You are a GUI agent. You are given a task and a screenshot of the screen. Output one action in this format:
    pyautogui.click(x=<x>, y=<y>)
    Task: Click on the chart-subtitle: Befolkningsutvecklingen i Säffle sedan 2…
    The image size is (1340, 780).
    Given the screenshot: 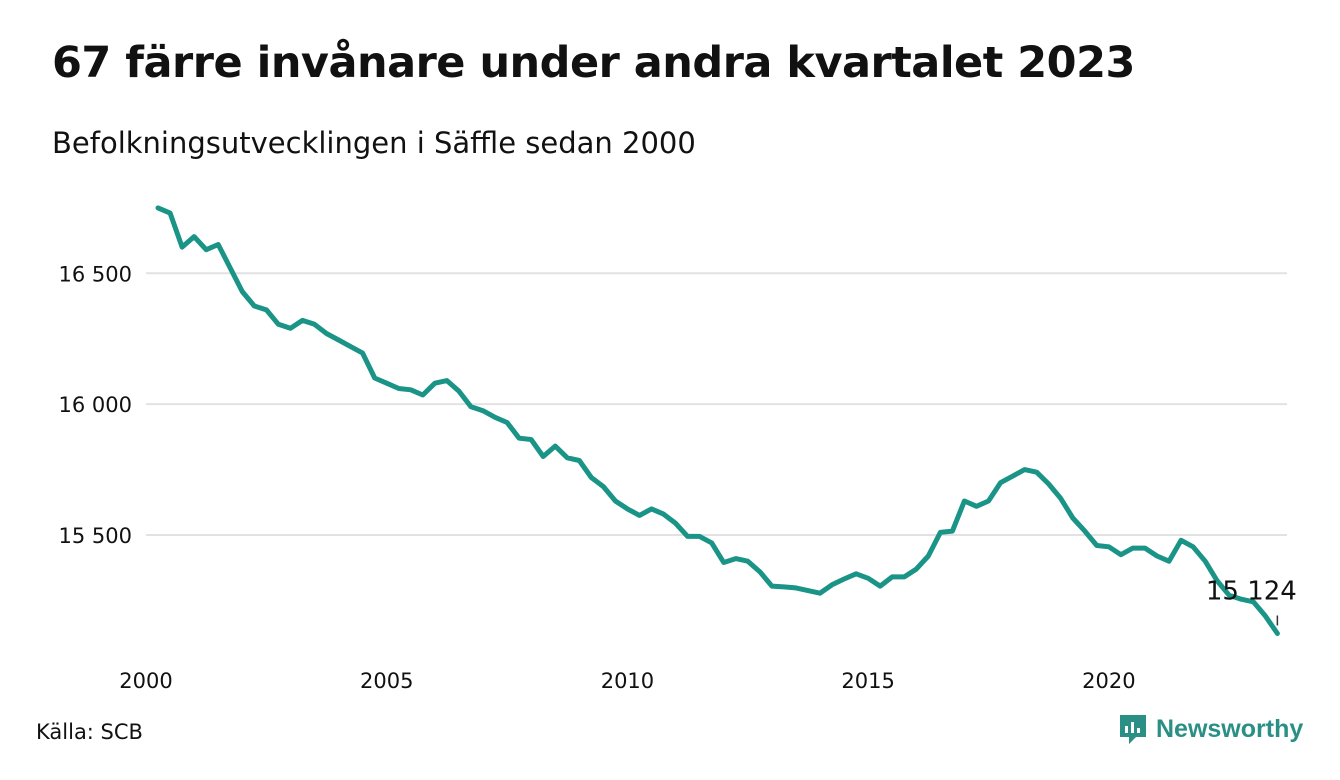 What is the action you would take?
    pyautogui.click(x=374, y=143)
    